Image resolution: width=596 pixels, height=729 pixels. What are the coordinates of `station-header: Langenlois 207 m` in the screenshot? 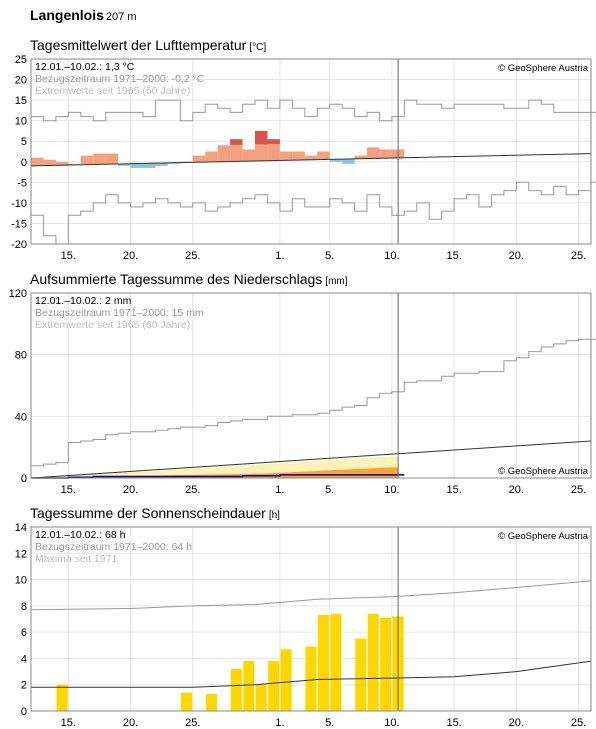 It's located at (83, 15).